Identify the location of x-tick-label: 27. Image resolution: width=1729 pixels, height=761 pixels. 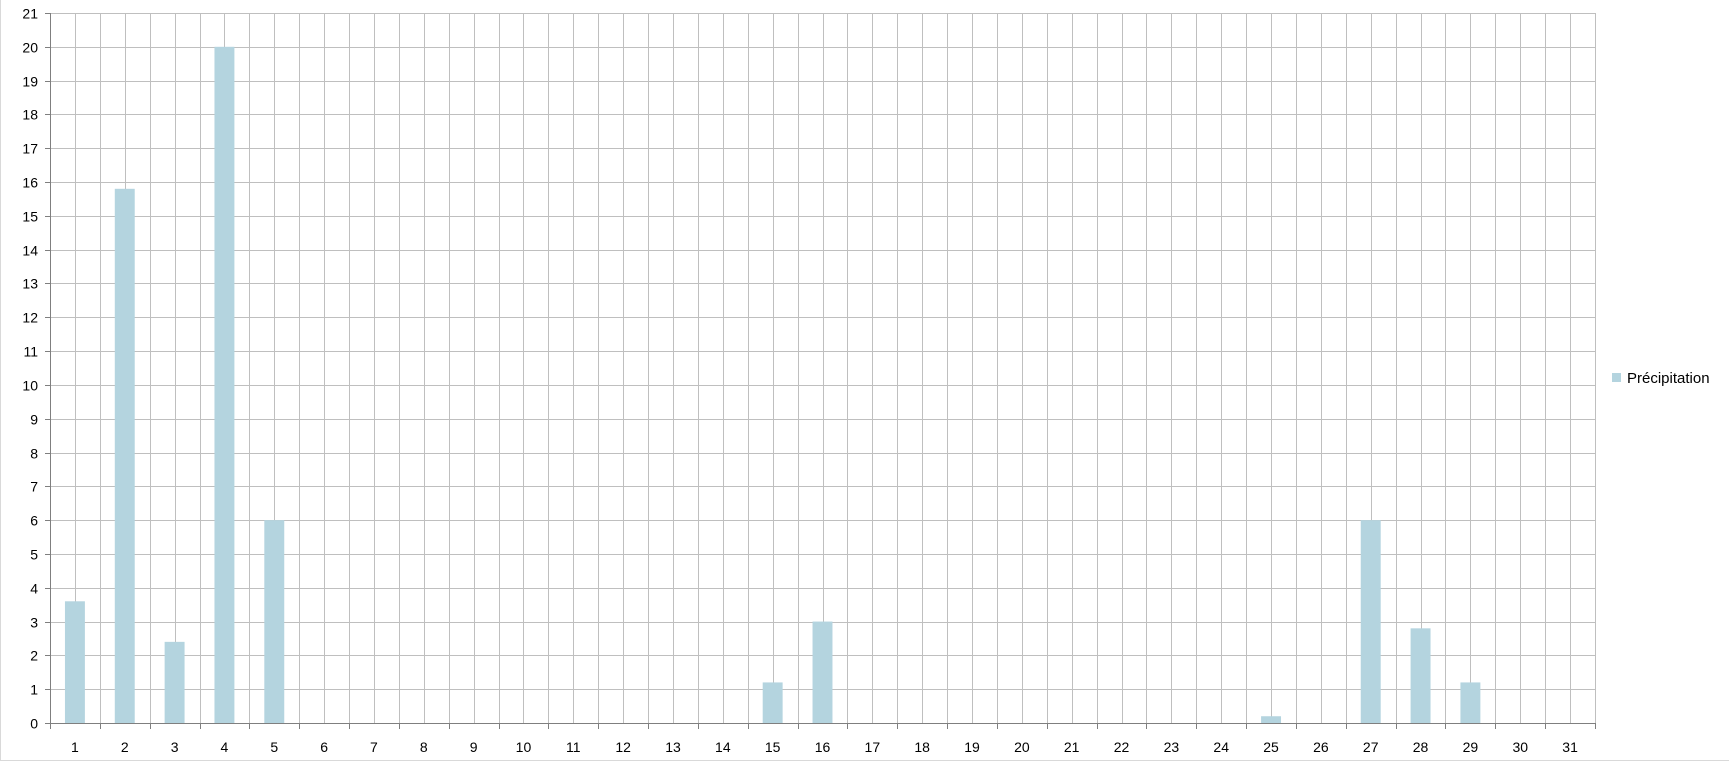
(1371, 747).